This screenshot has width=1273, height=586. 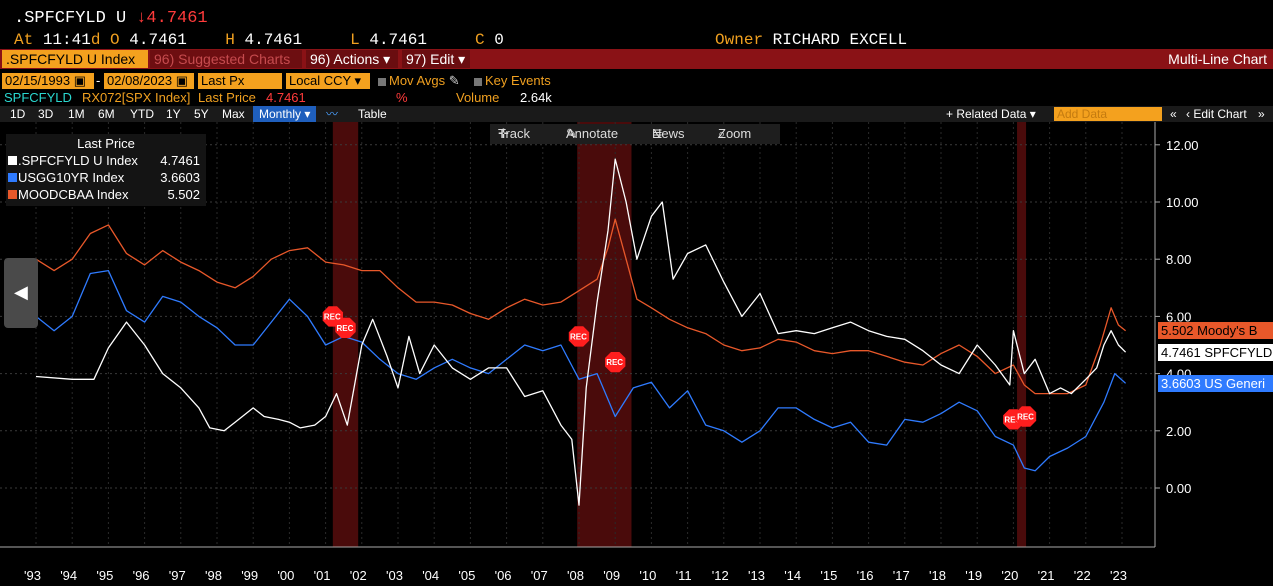 What do you see at coordinates (106, 177) in the screenshot?
I see `legend-item: USGG10YR Index 3.6603` at bounding box center [106, 177].